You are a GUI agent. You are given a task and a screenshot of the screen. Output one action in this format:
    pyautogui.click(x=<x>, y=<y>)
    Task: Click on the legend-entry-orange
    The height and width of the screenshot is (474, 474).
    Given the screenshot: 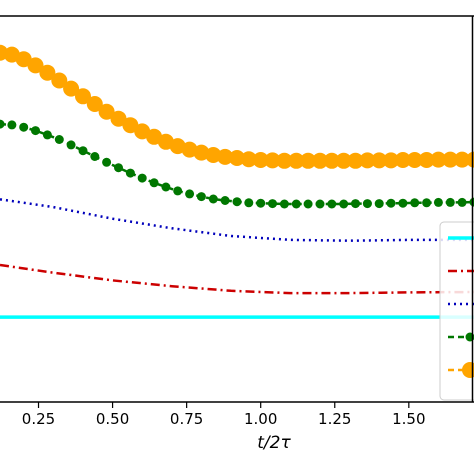 What is the action you would take?
    pyautogui.click(x=461, y=370)
    